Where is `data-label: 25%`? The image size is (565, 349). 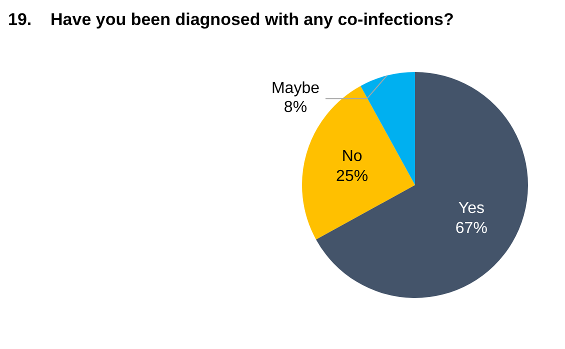 data-label: 25% is located at coordinates (352, 177).